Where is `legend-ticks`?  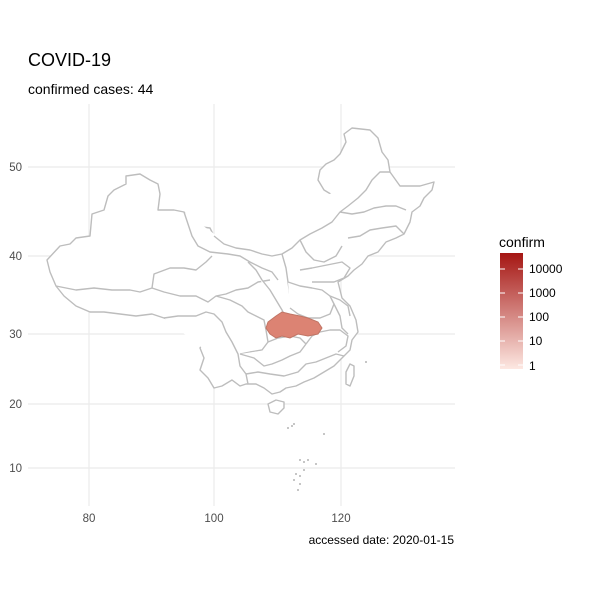
legend-ticks is located at coordinates (511, 317).